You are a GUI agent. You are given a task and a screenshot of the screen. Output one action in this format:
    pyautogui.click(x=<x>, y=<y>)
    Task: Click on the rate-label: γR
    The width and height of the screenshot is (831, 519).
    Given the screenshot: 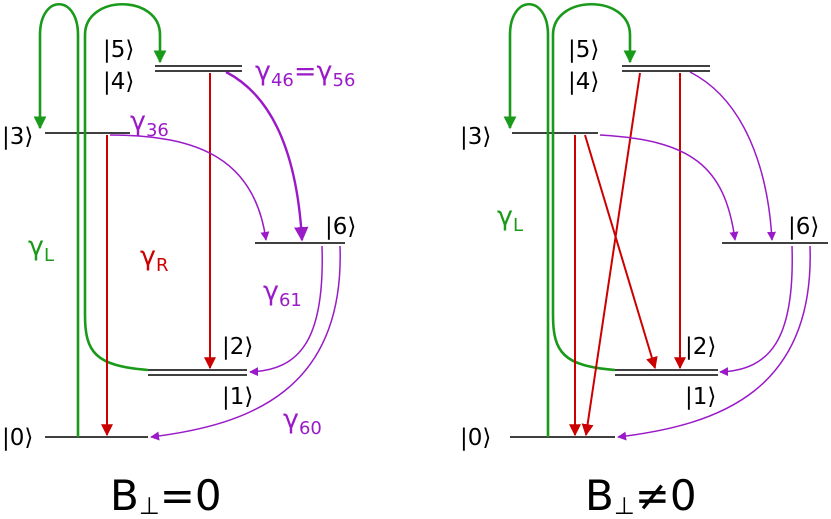 What is the action you would take?
    pyautogui.click(x=154, y=258)
    